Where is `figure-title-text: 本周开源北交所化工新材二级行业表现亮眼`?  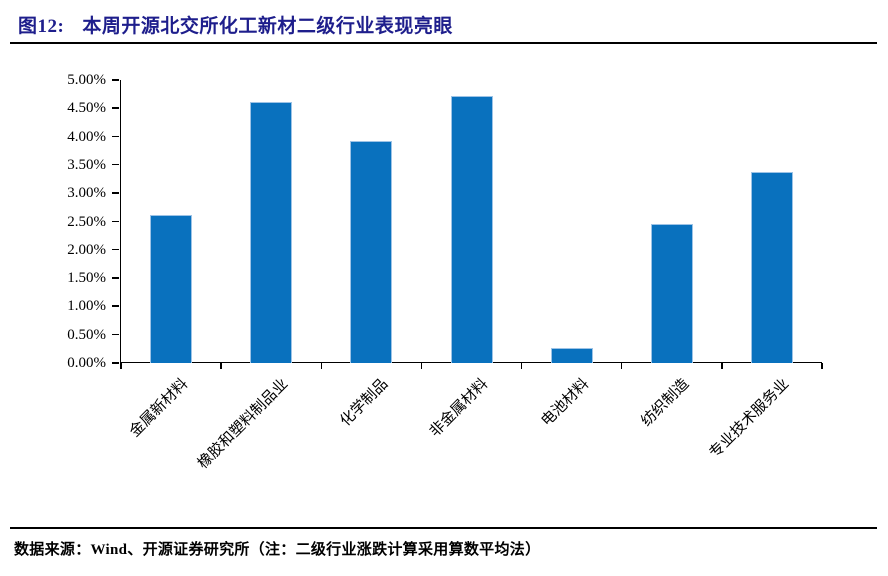 figure-title-text: 本周开源北交所化工新材二级行业表现亮眼 is located at coordinates (267, 26).